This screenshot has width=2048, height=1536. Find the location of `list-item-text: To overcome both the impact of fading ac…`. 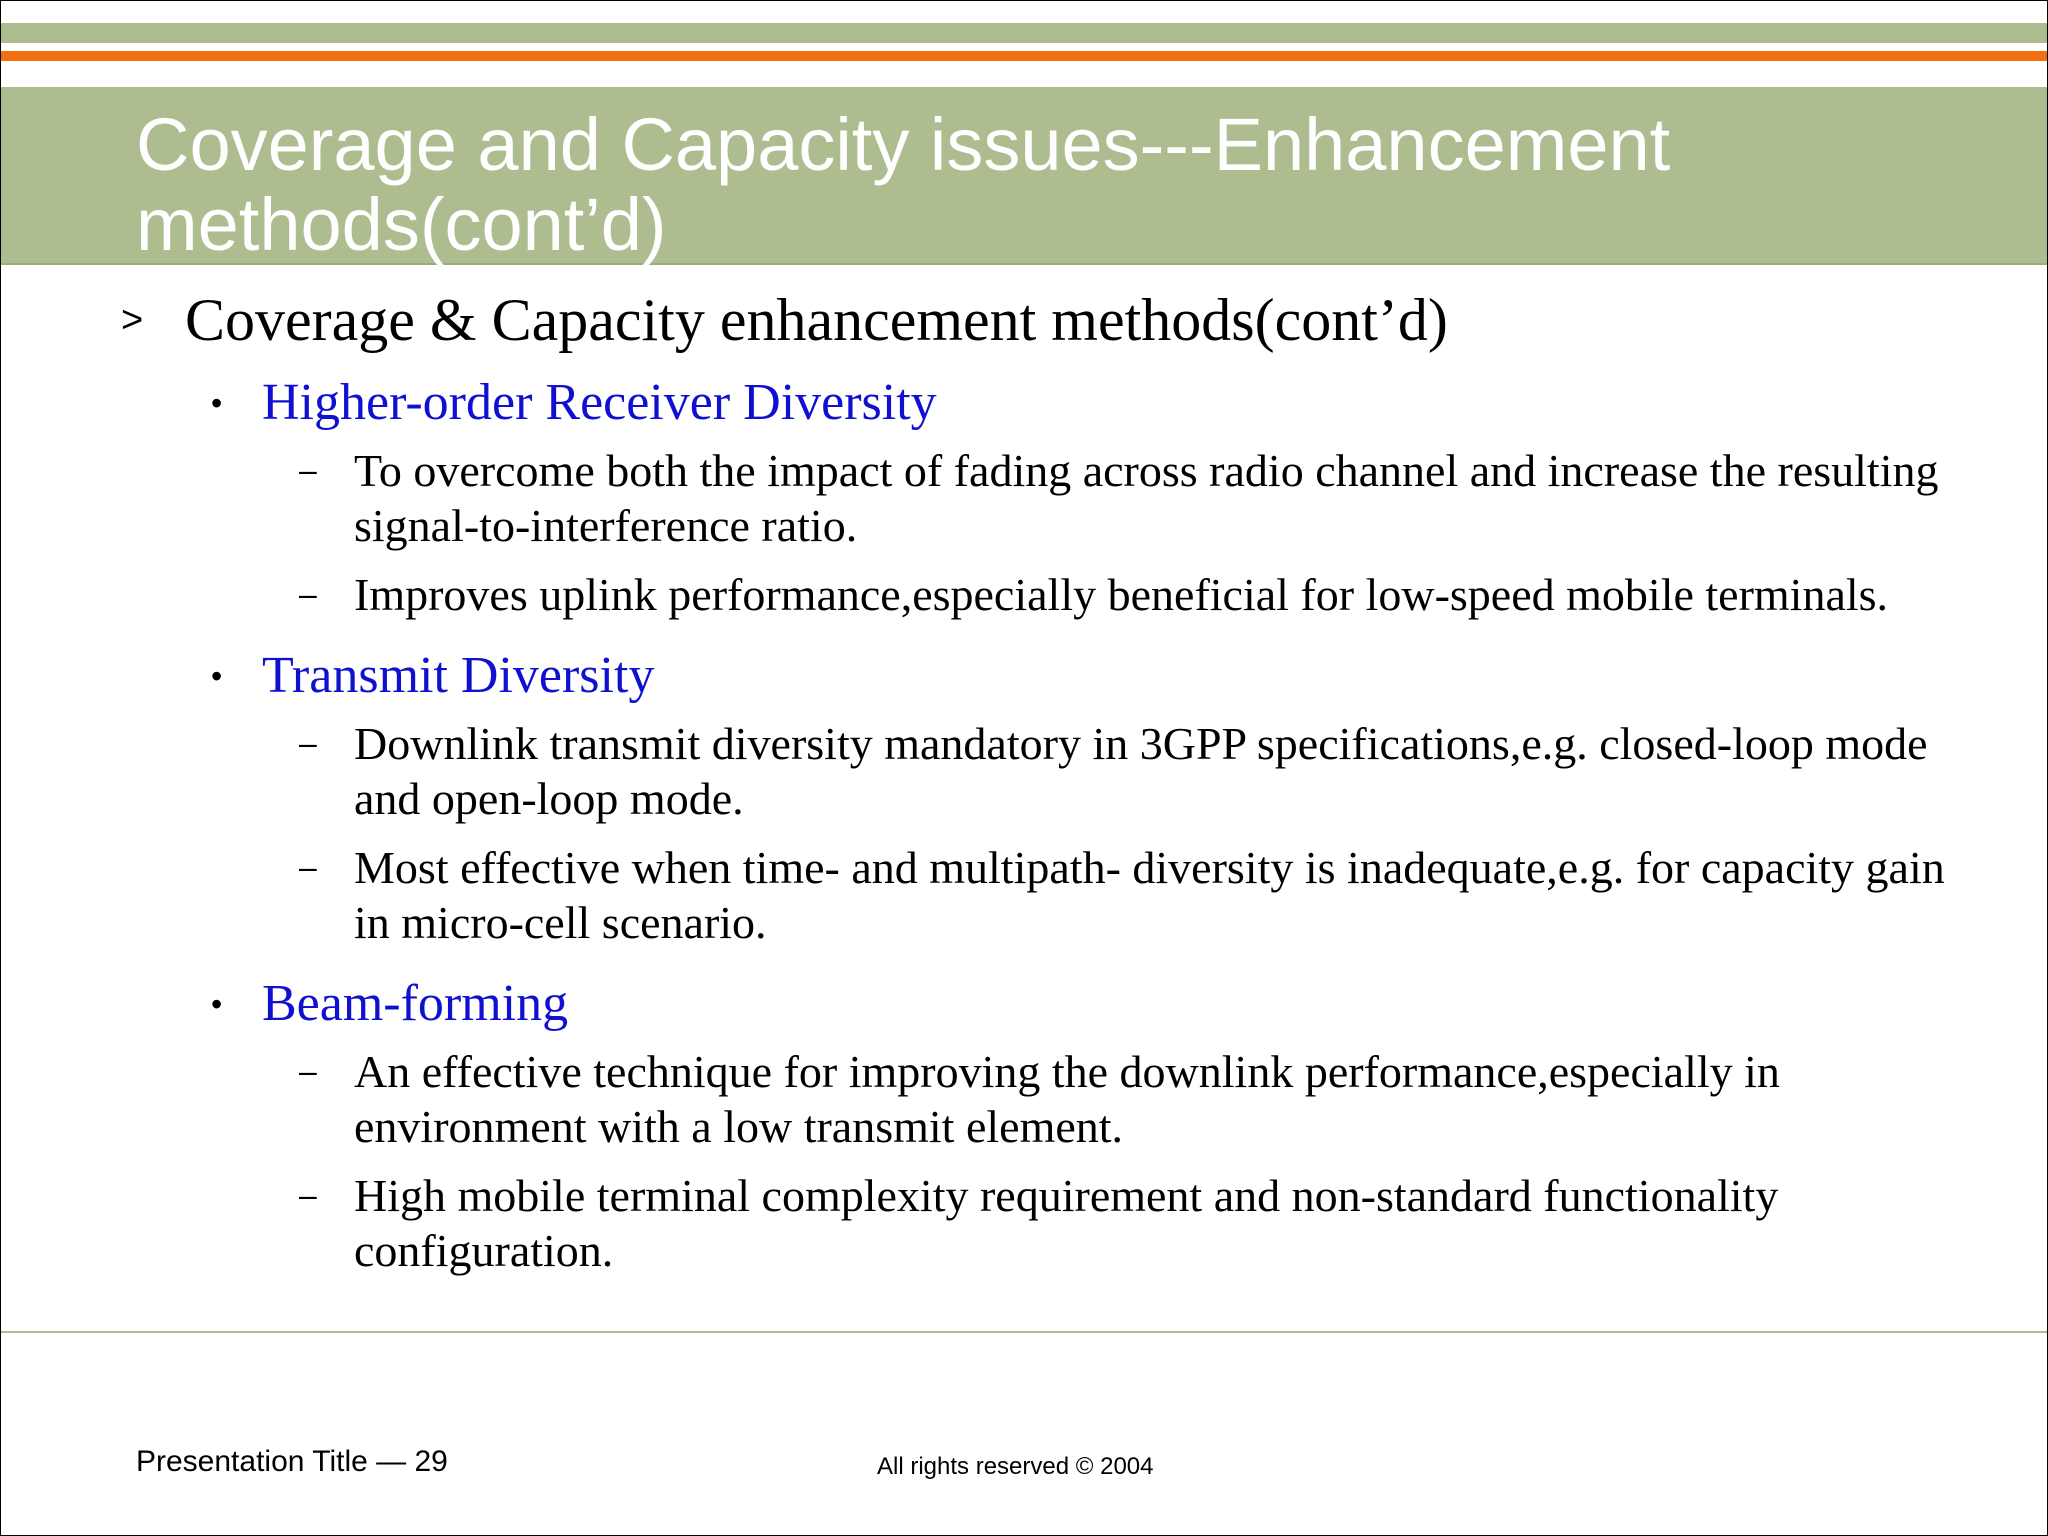

list-item-text: To overcome both the impact of fading ac… is located at coordinates (1146, 498).